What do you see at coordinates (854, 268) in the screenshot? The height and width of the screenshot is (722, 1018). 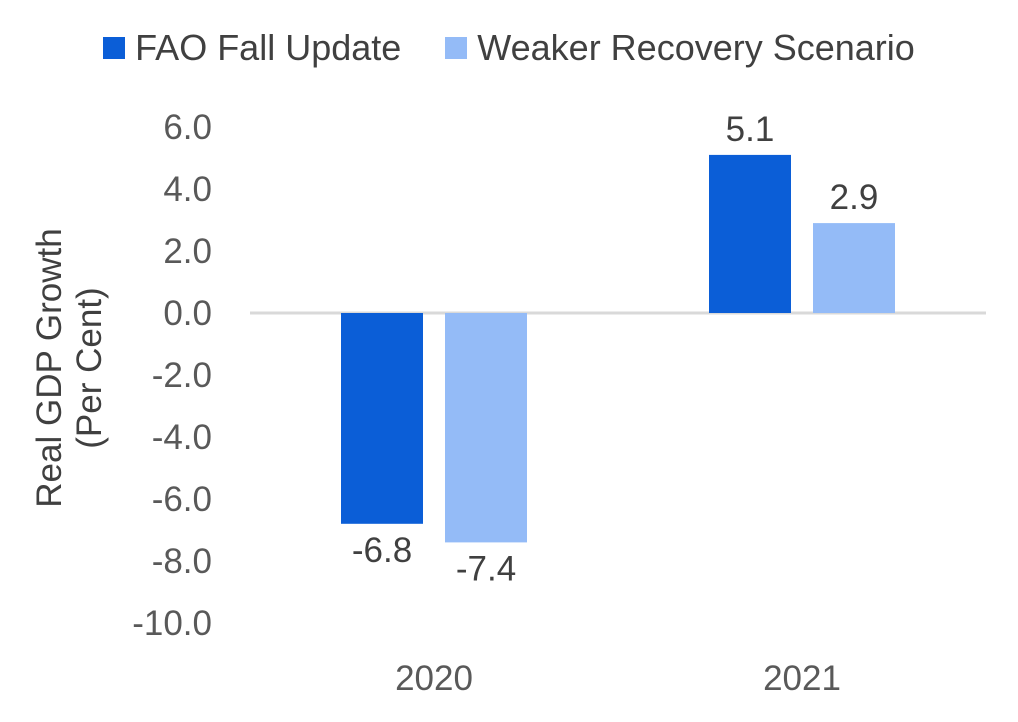 I see `bar-weaker-recovery-scenario-2021` at bounding box center [854, 268].